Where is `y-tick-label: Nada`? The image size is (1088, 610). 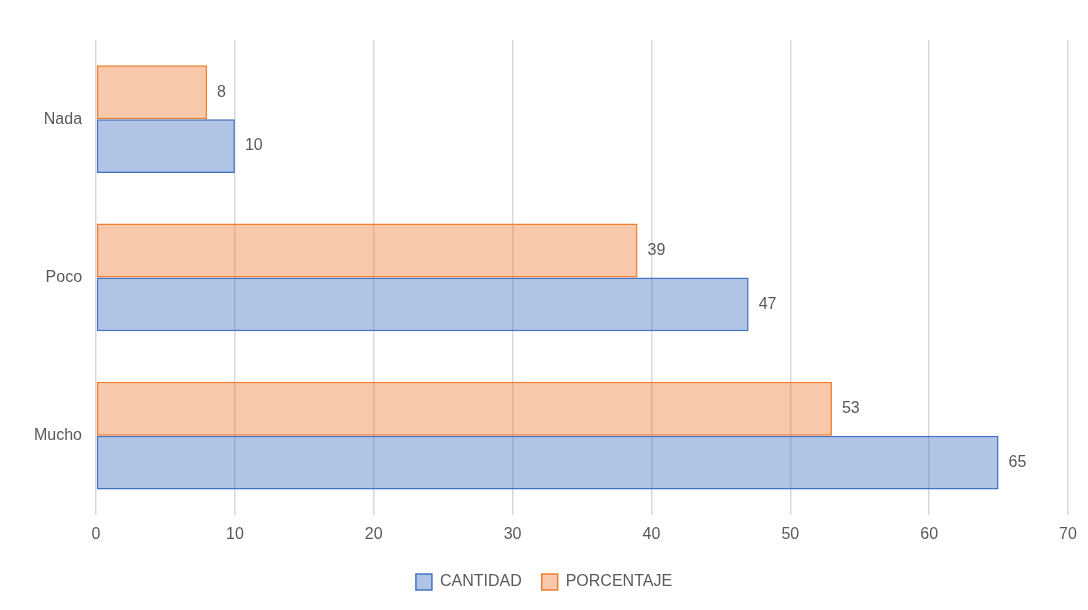 y-tick-label: Nada is located at coordinates (63, 118).